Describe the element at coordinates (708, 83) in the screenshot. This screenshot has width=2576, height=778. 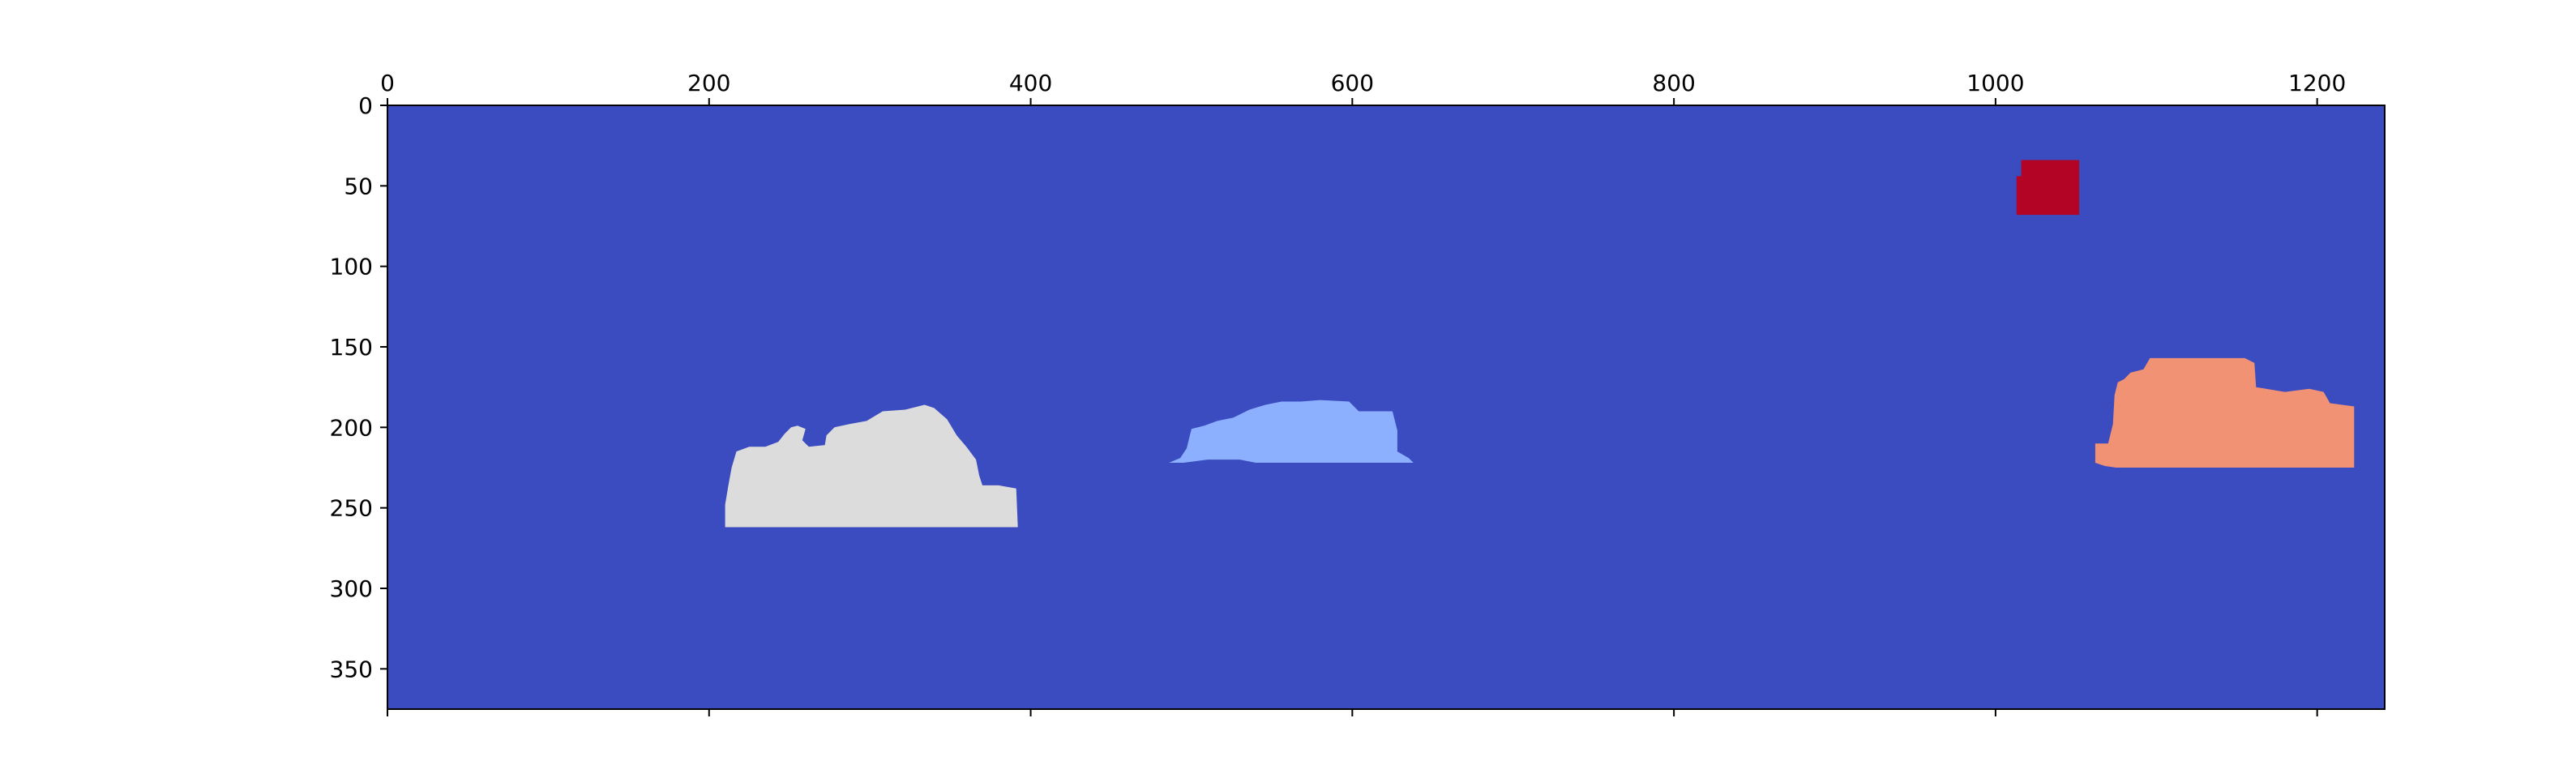
I see `x-tick-label: 200` at that location.